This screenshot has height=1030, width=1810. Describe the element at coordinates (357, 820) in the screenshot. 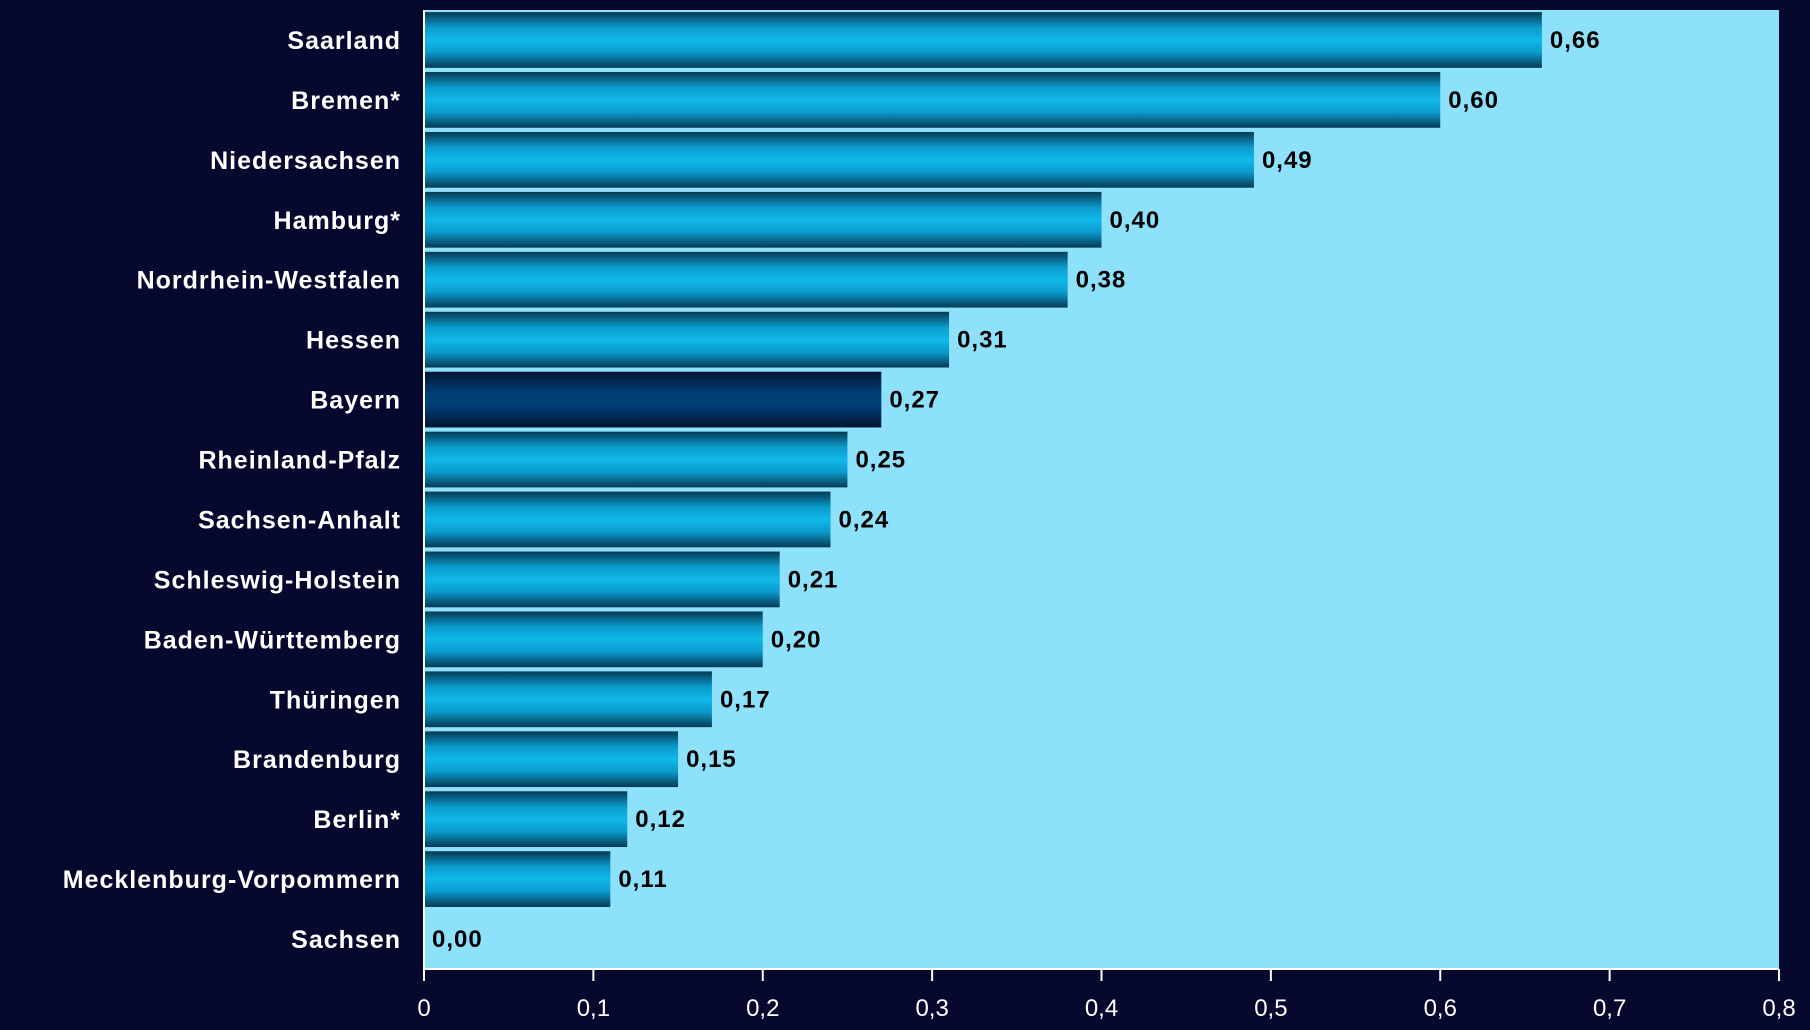

I see `category-label: Berlin*` at that location.